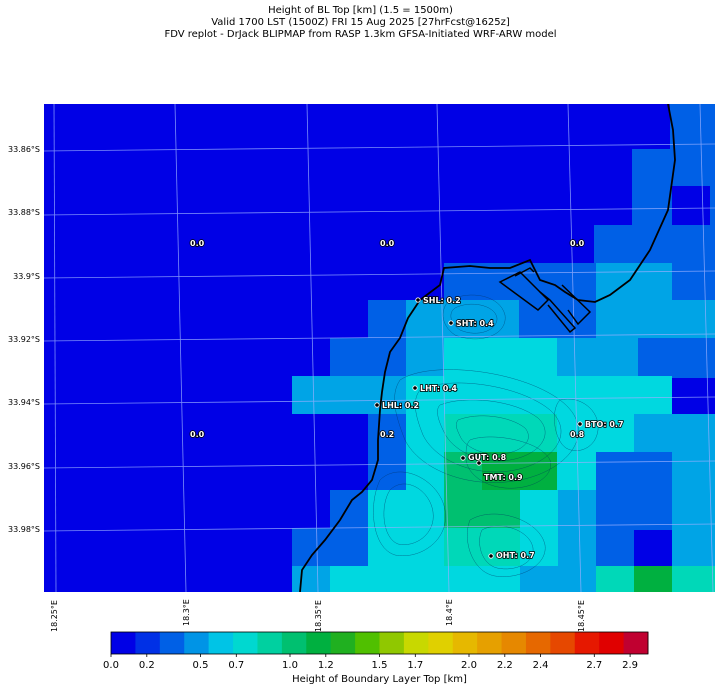 Image resolution: width=721 pixels, height=692 pixels. Describe the element at coordinates (577, 434) in the screenshot. I see `grid-value-label: 0.8` at that location.